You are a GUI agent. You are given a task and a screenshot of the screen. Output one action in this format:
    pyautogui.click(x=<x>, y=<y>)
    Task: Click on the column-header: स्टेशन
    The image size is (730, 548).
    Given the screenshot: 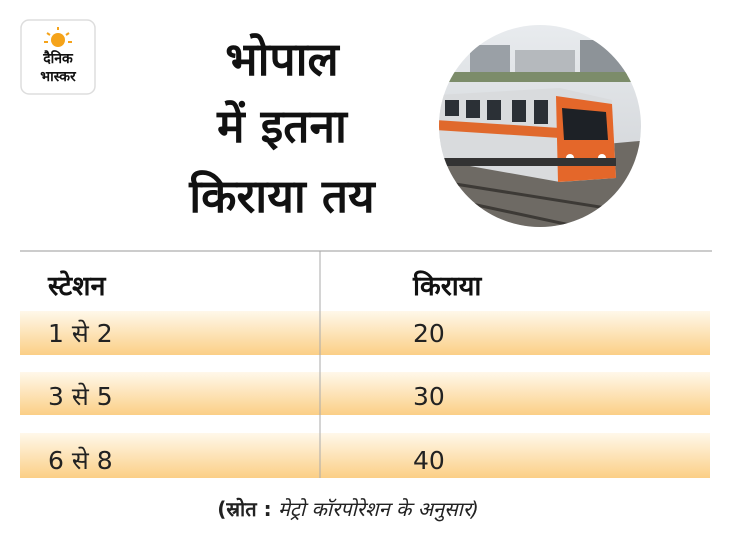 What is the action you would take?
    pyautogui.click(x=76, y=286)
    